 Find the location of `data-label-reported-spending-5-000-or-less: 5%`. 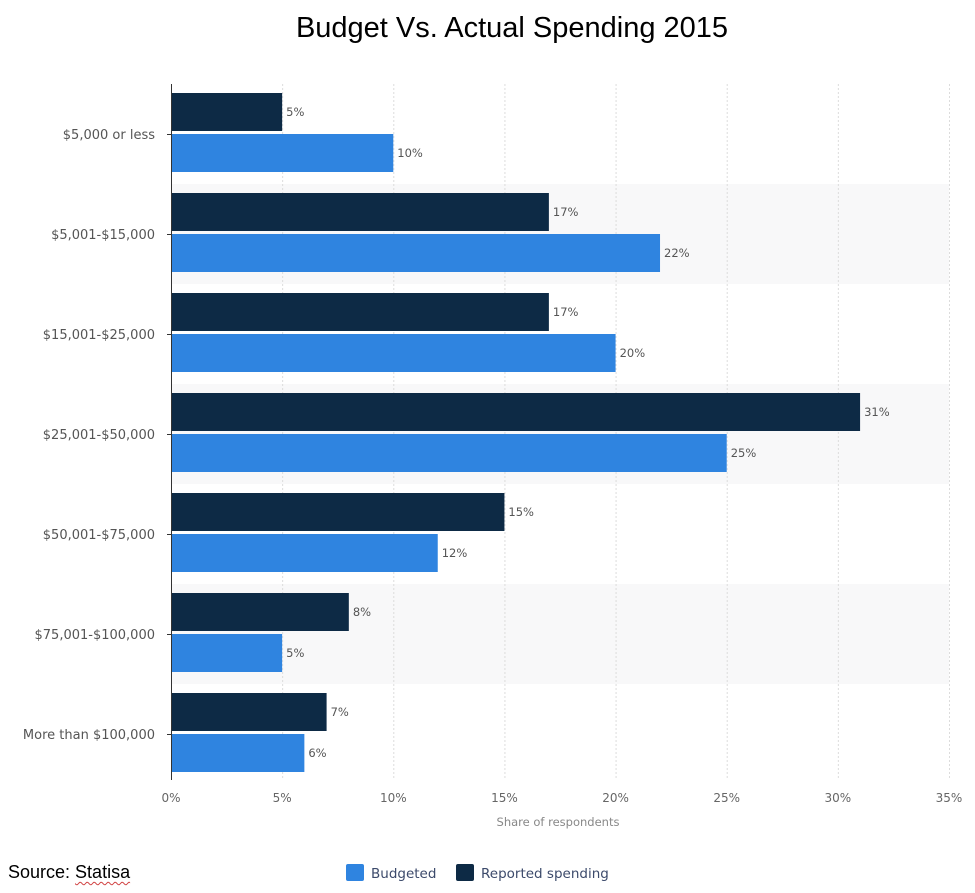

data-label-reported-spending-5-000-or-less: 5% is located at coordinates (295, 112).